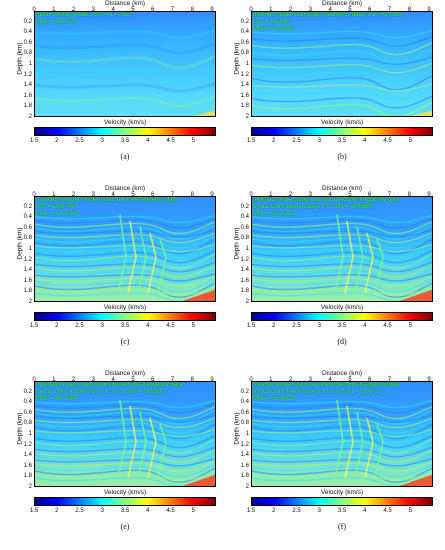  I want to click on annotation-line: MSE = 60.2364, so click(57, 399).